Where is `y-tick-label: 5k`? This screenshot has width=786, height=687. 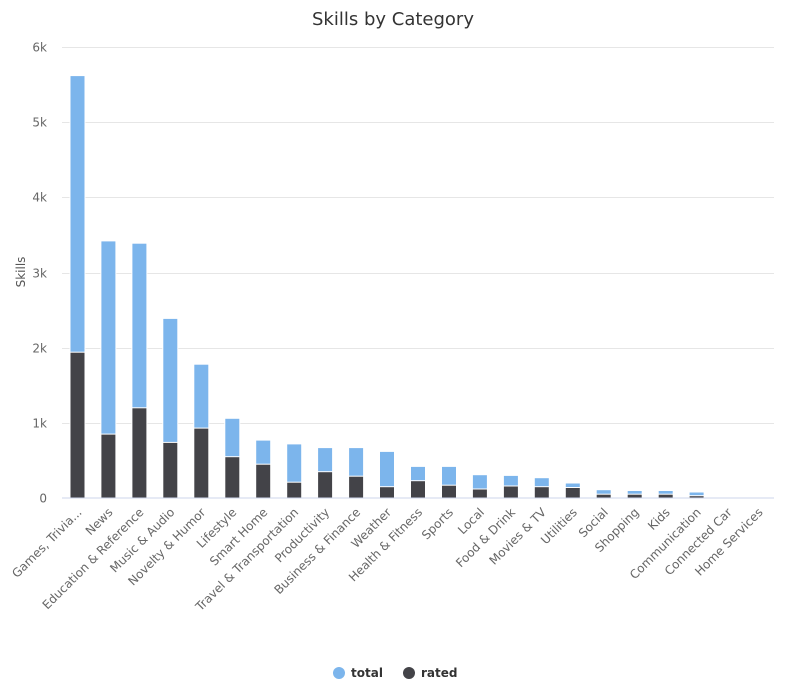 y-tick-label: 5k is located at coordinates (39, 123).